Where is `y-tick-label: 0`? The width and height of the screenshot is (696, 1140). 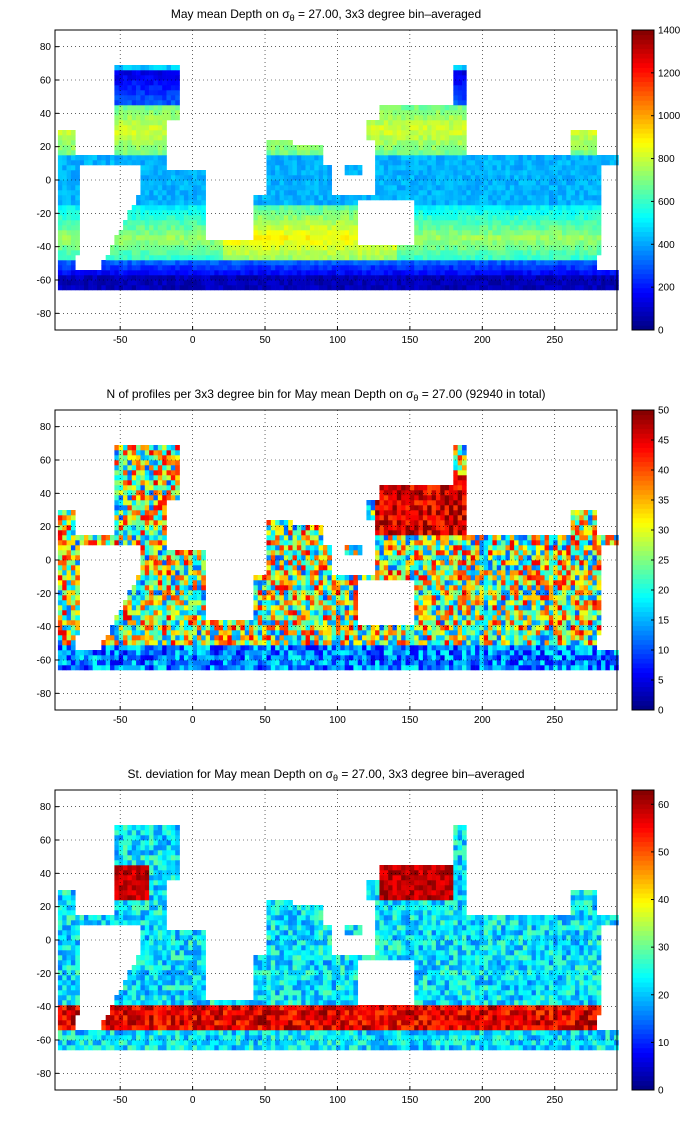
y-tick-label: 0 is located at coordinates (48, 181).